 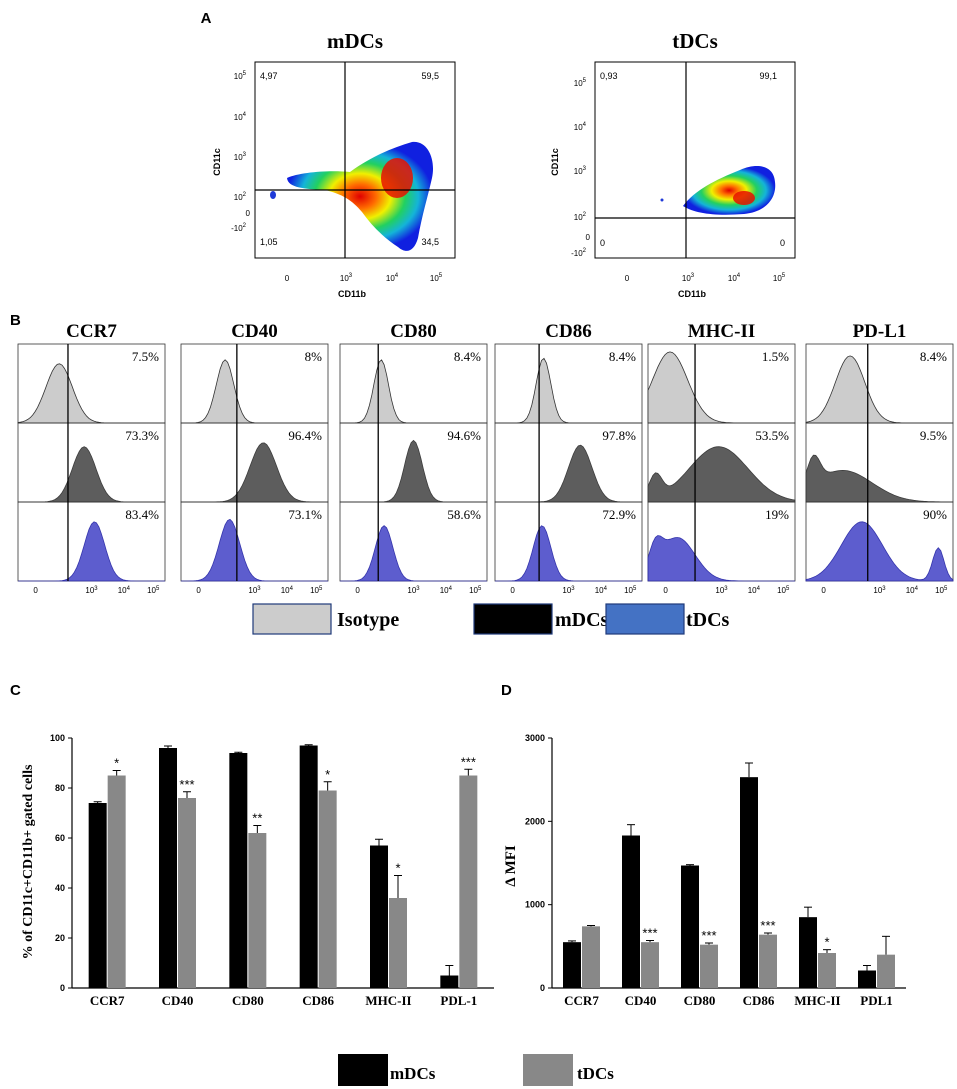 What do you see at coordinates (772, 435) in the screenshot?
I see `gate-percentage: 53.5%` at bounding box center [772, 435].